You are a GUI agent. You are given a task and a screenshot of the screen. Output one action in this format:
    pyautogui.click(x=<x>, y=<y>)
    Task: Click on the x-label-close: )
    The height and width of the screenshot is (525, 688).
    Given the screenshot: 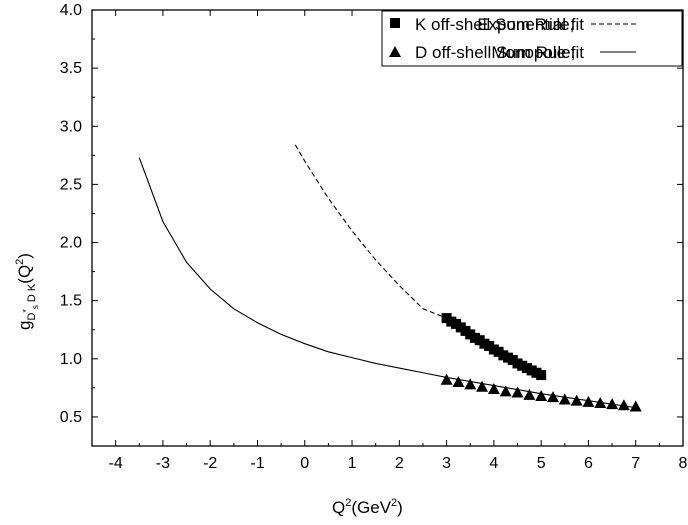 What is the action you would take?
    pyautogui.click(x=400, y=507)
    